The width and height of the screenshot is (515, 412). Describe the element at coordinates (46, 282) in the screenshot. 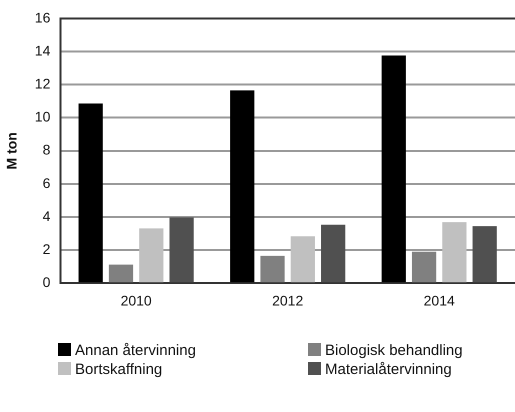

I see `y-tick-label: 0` at that location.